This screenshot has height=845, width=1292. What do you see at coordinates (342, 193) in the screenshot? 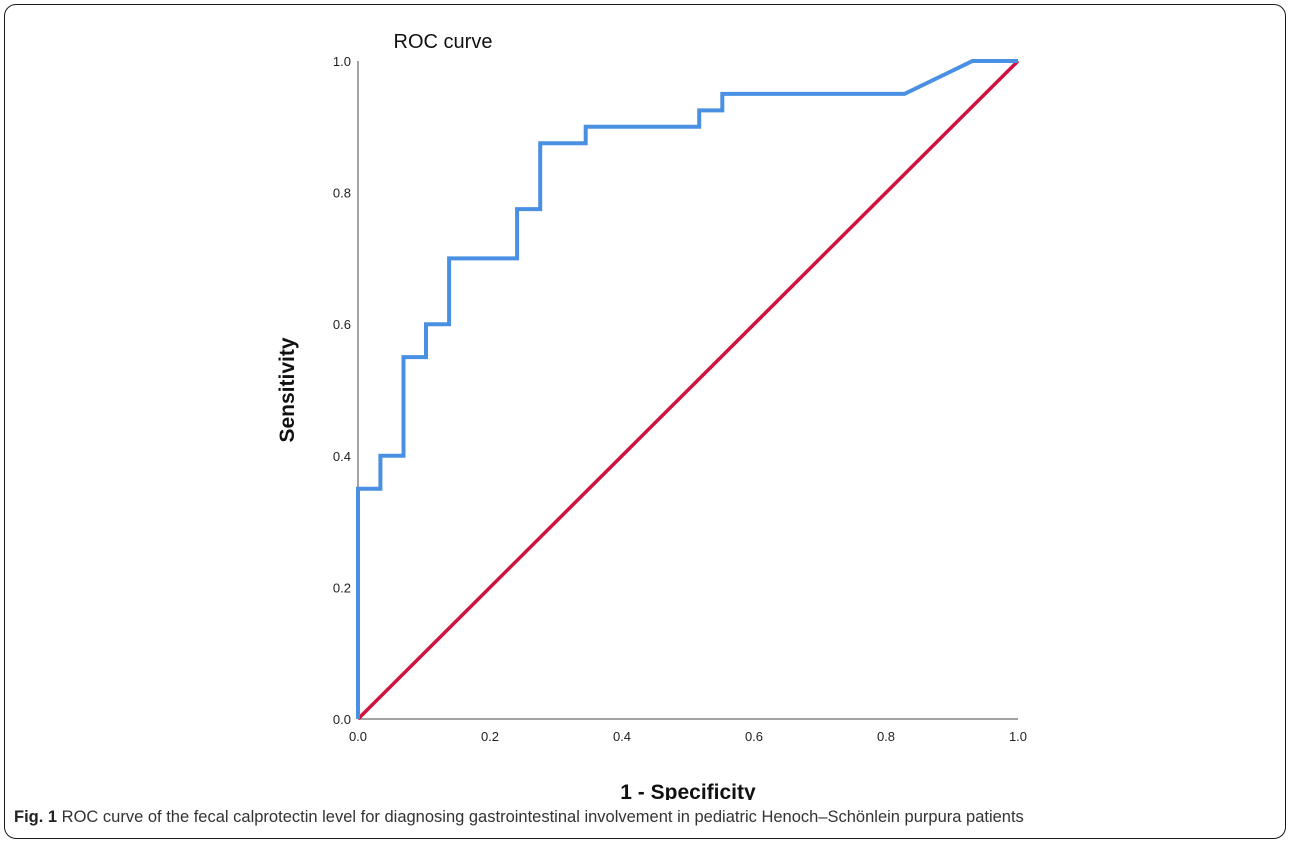
I see `y-tick-label: 0.8` at bounding box center [342, 193].